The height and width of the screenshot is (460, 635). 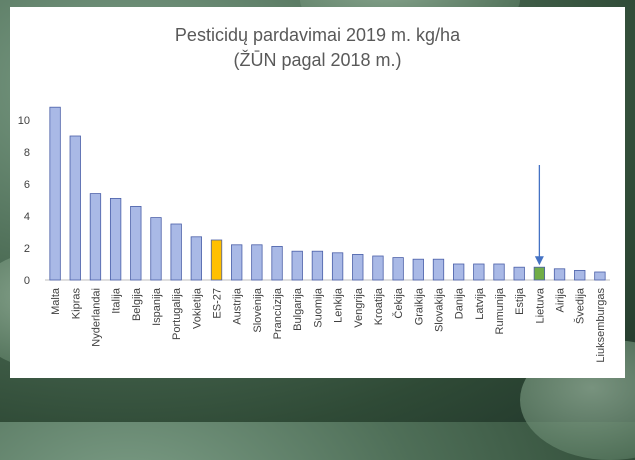 I want to click on bar-kipras, so click(x=75, y=208).